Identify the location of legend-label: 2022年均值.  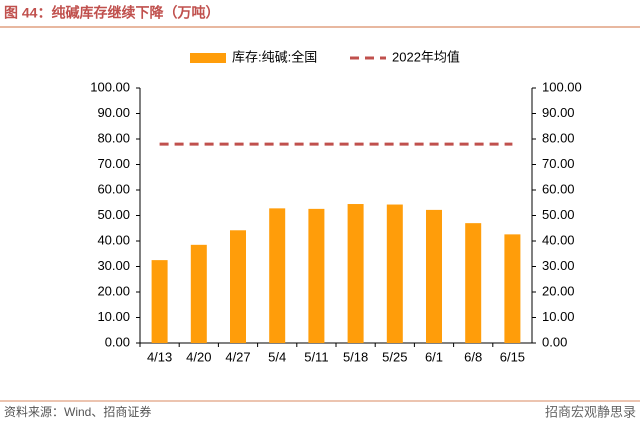
(426, 56).